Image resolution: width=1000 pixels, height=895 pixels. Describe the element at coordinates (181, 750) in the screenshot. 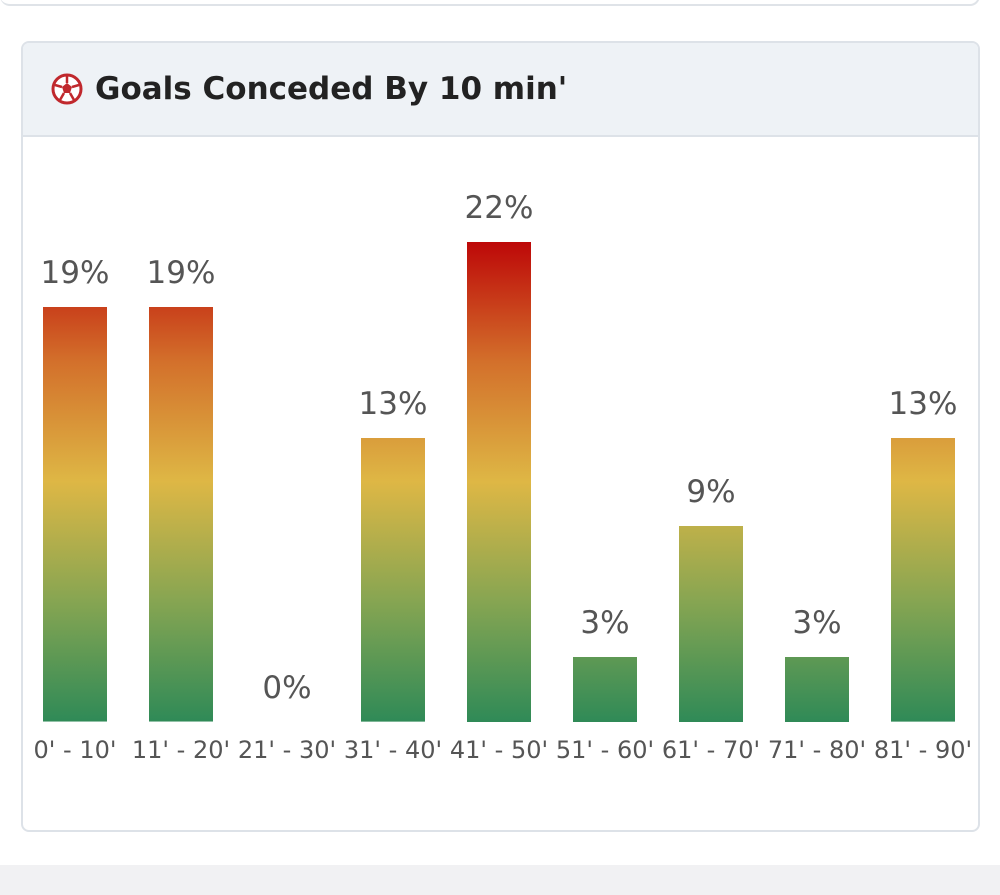

I see `x-tick-label: 11' - 20'` at that location.